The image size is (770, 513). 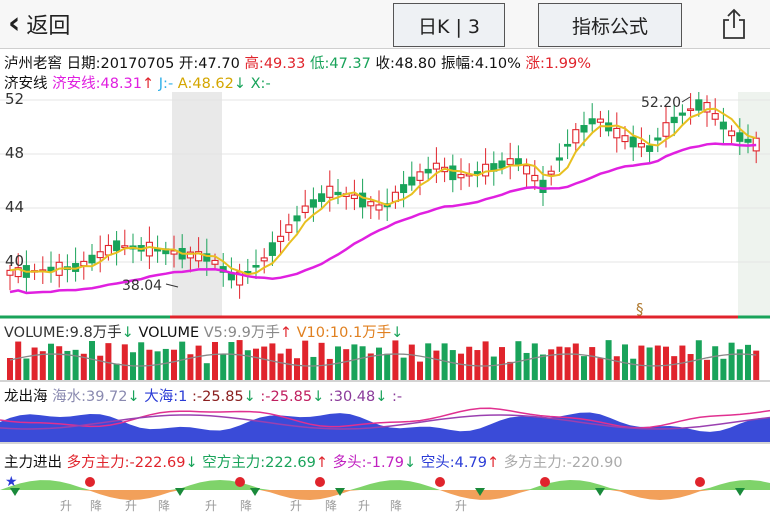 I want to click on bull-area, so click(x=385, y=485).